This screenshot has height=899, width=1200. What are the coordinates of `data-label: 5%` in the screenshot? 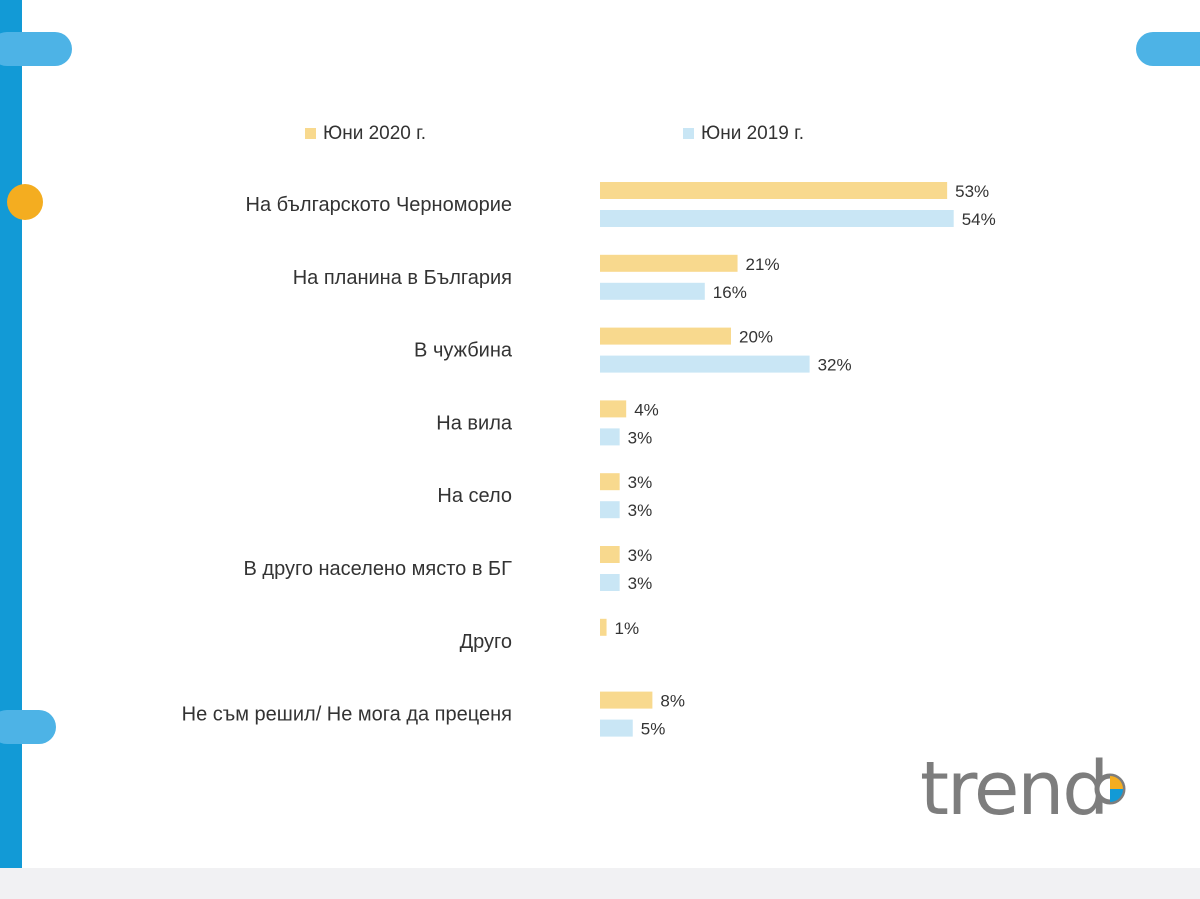 It's located at (653, 729).